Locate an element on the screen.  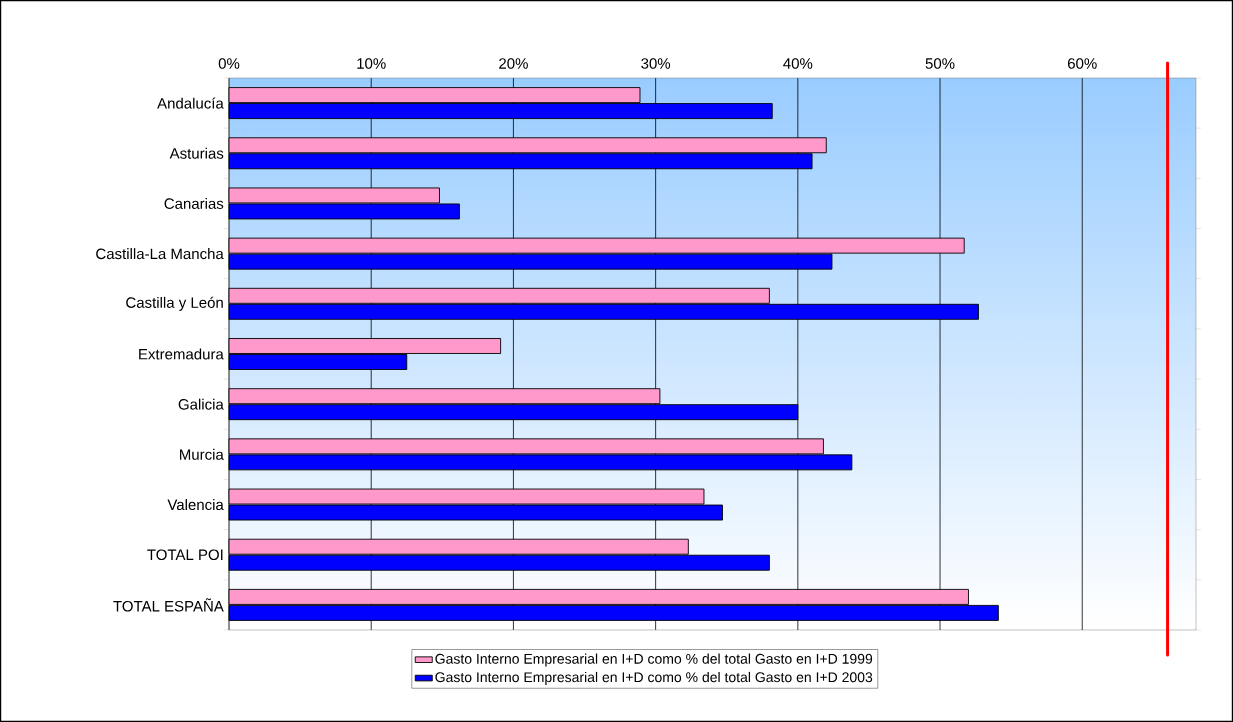
y-tick-label: Valencia is located at coordinates (195, 505).